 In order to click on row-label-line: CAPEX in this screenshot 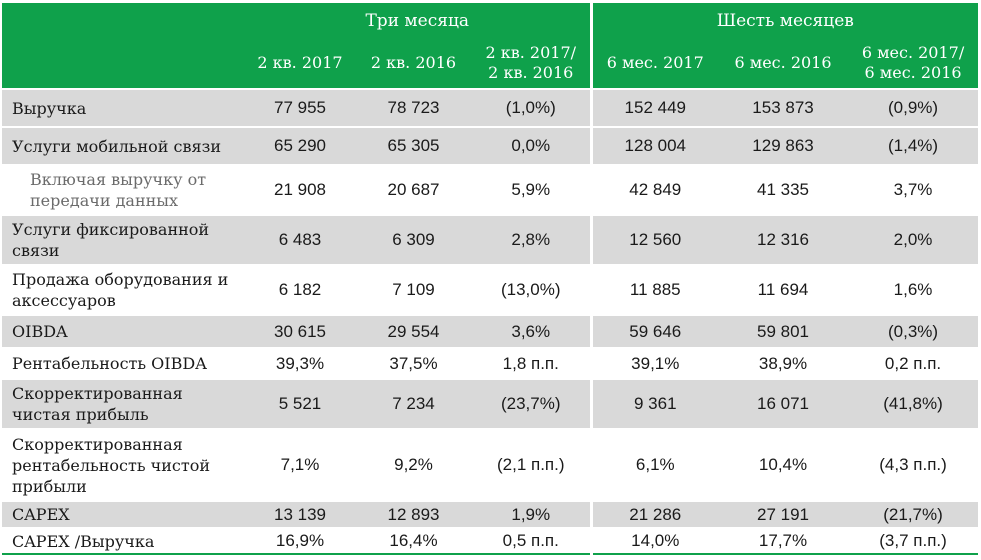, I will do `click(41, 514)`.